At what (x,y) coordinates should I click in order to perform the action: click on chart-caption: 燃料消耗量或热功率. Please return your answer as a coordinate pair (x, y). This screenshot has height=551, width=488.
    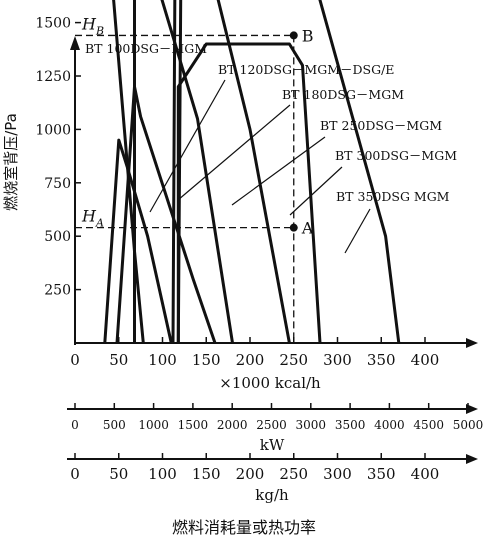
    Looking at the image, I should click on (243, 527).